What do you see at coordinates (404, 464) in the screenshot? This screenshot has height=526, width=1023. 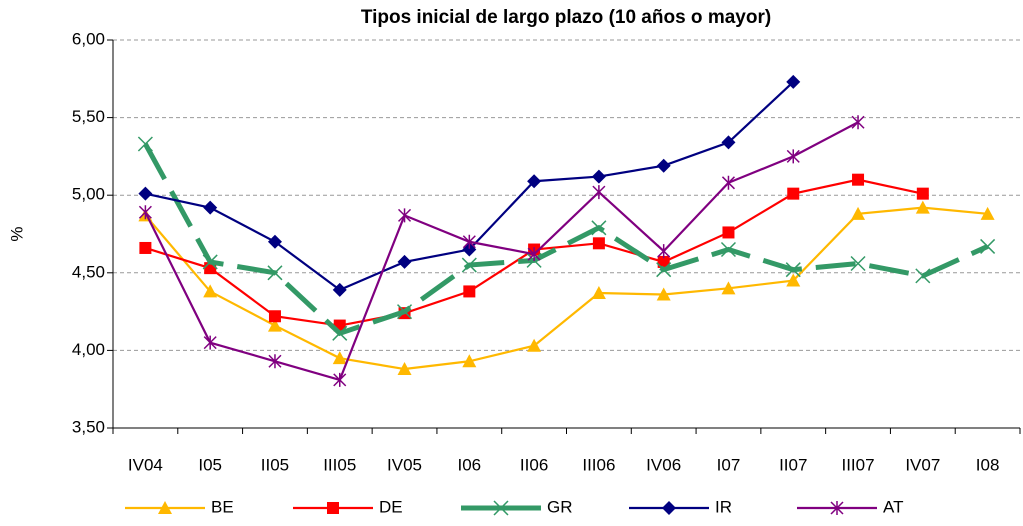 I see `x-tick-label: IV05` at bounding box center [404, 464].